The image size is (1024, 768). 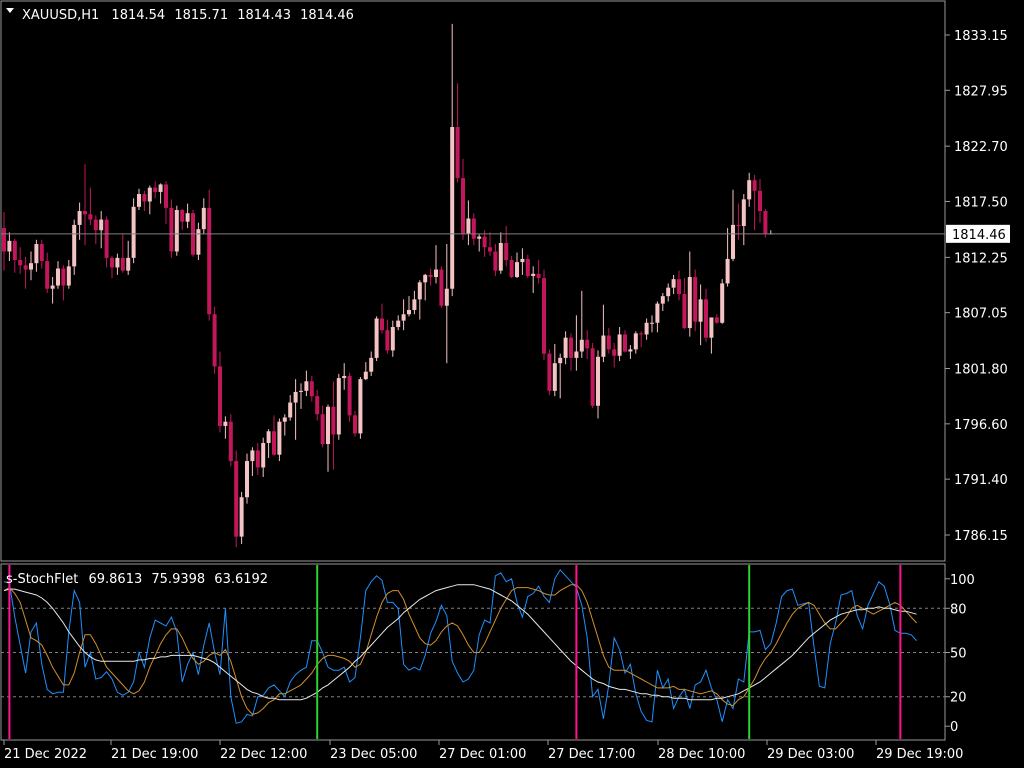 I want to click on time-tick-label: 21 Dec 2022, so click(x=45, y=754).